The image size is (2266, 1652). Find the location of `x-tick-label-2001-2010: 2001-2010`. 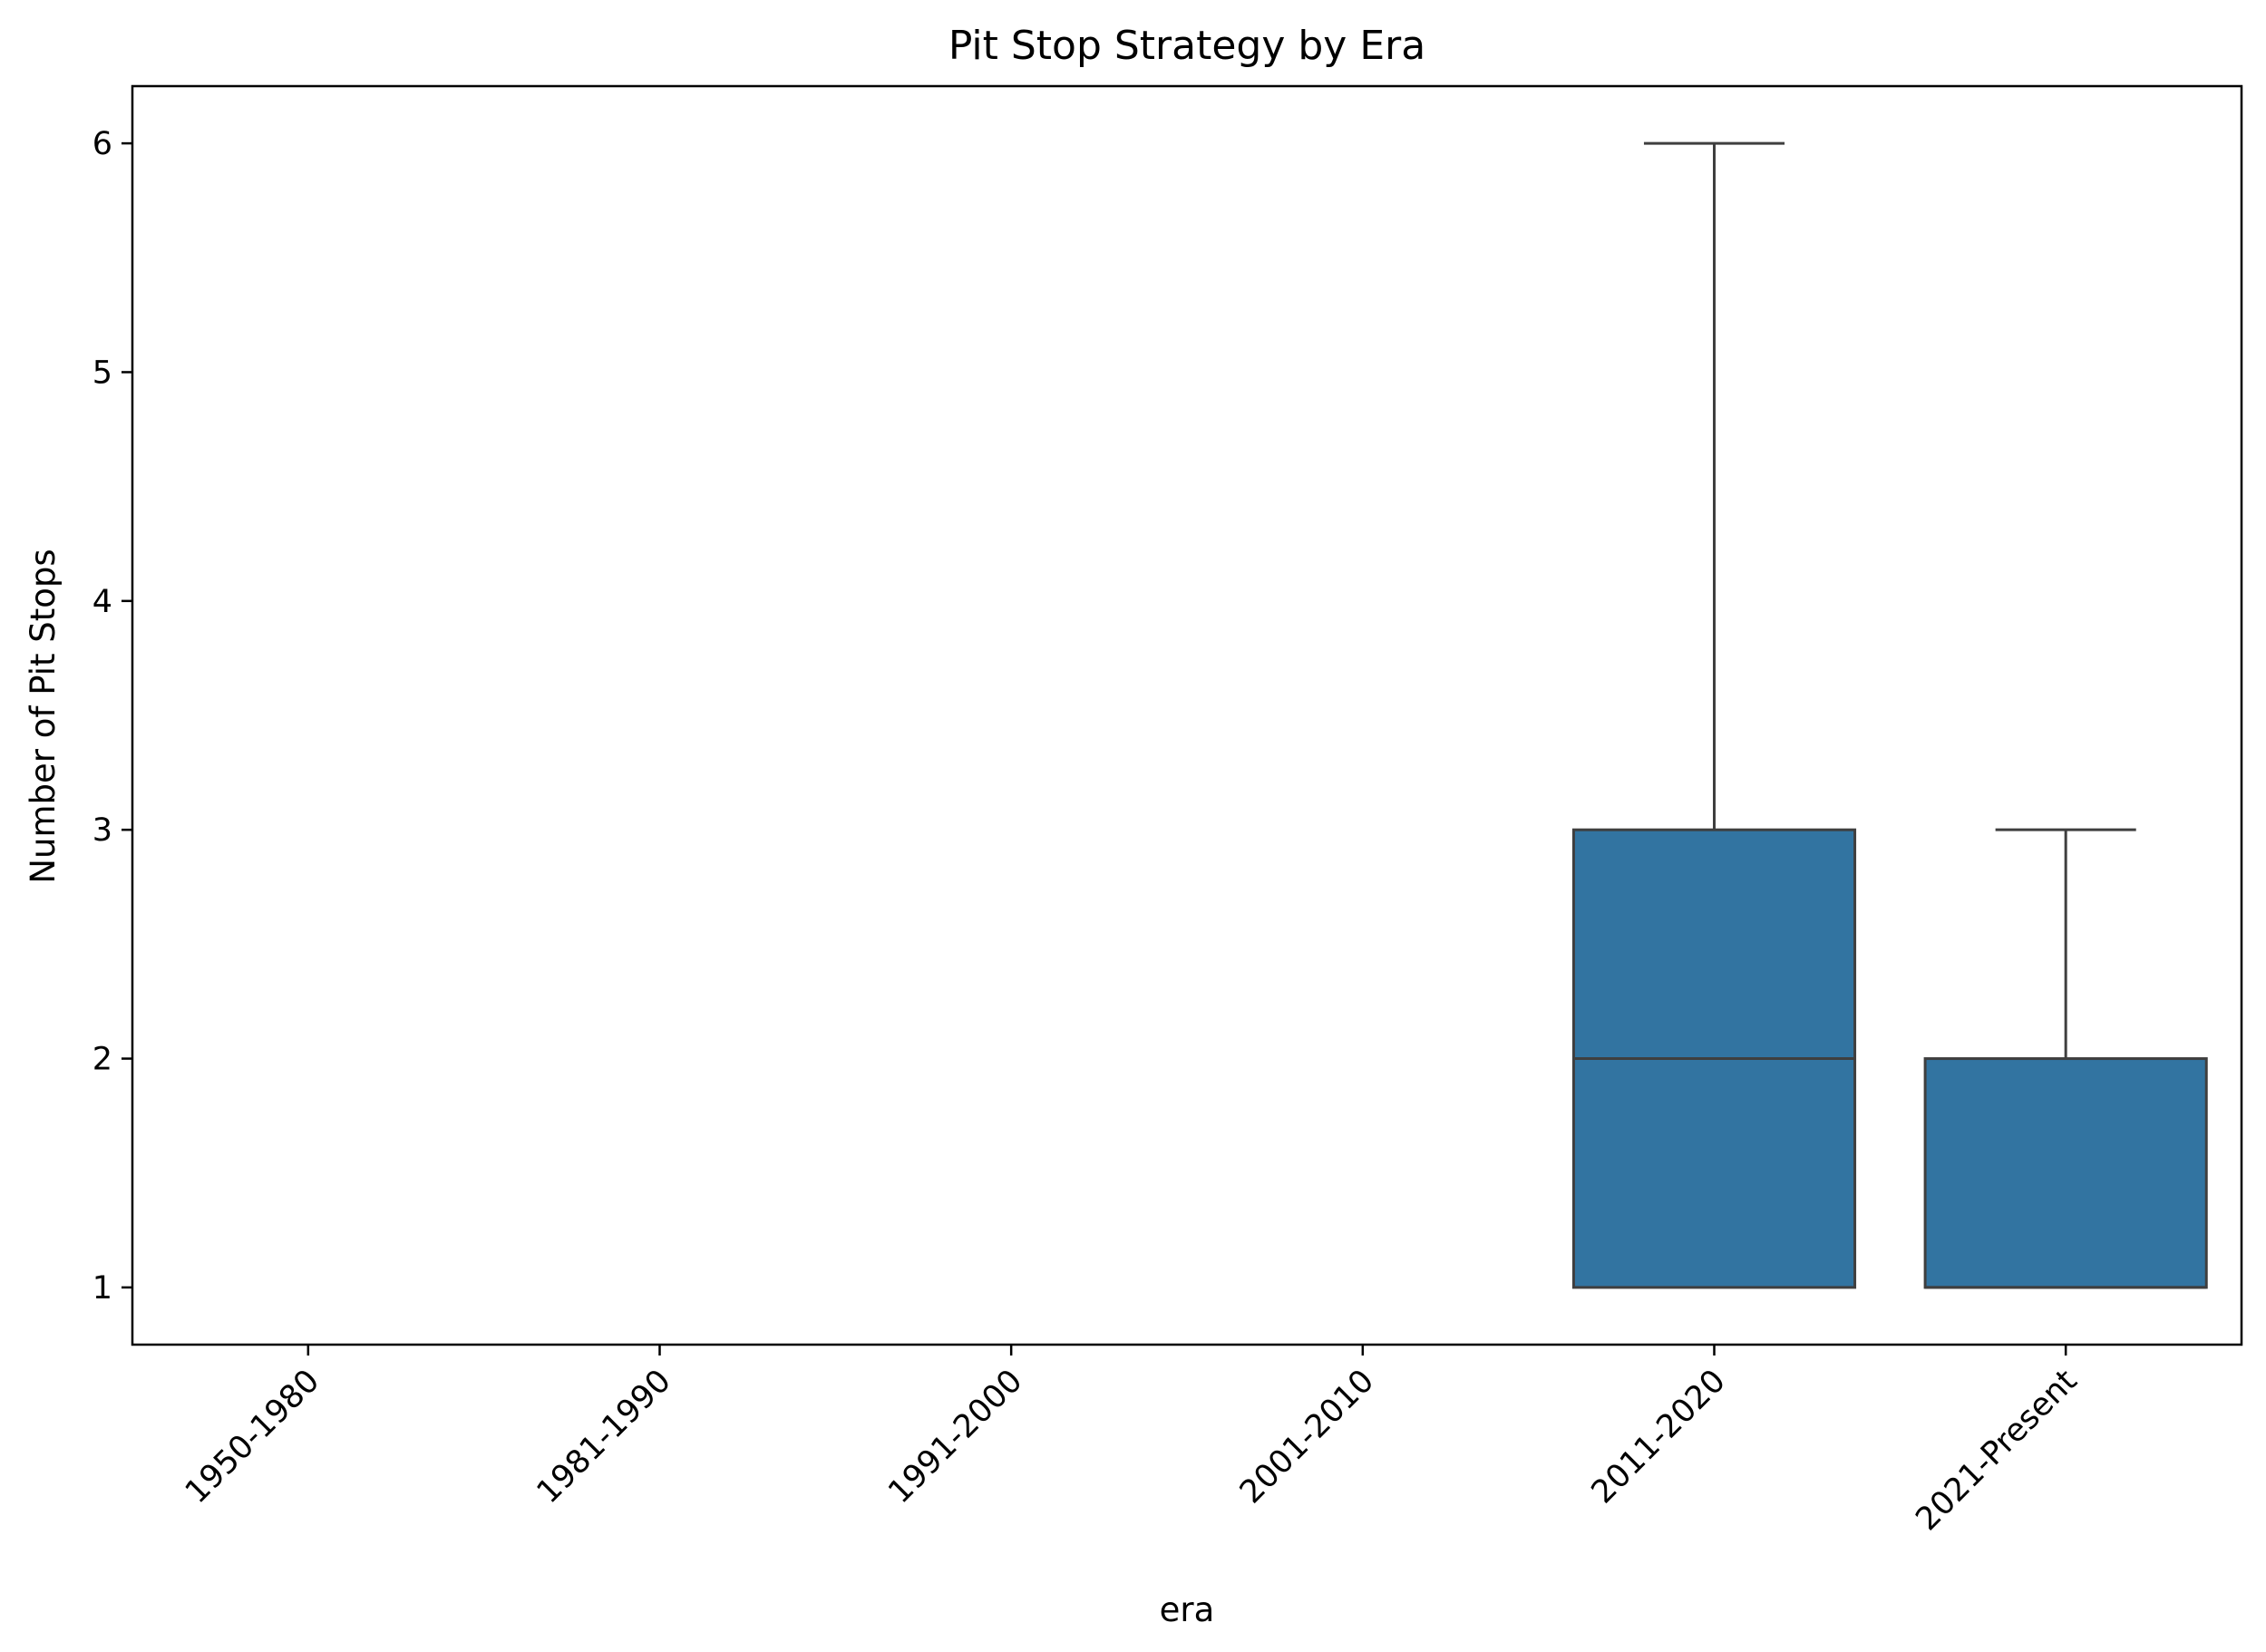

x-tick-label-2001-2010: 2001-2010 is located at coordinates (1307, 1437).